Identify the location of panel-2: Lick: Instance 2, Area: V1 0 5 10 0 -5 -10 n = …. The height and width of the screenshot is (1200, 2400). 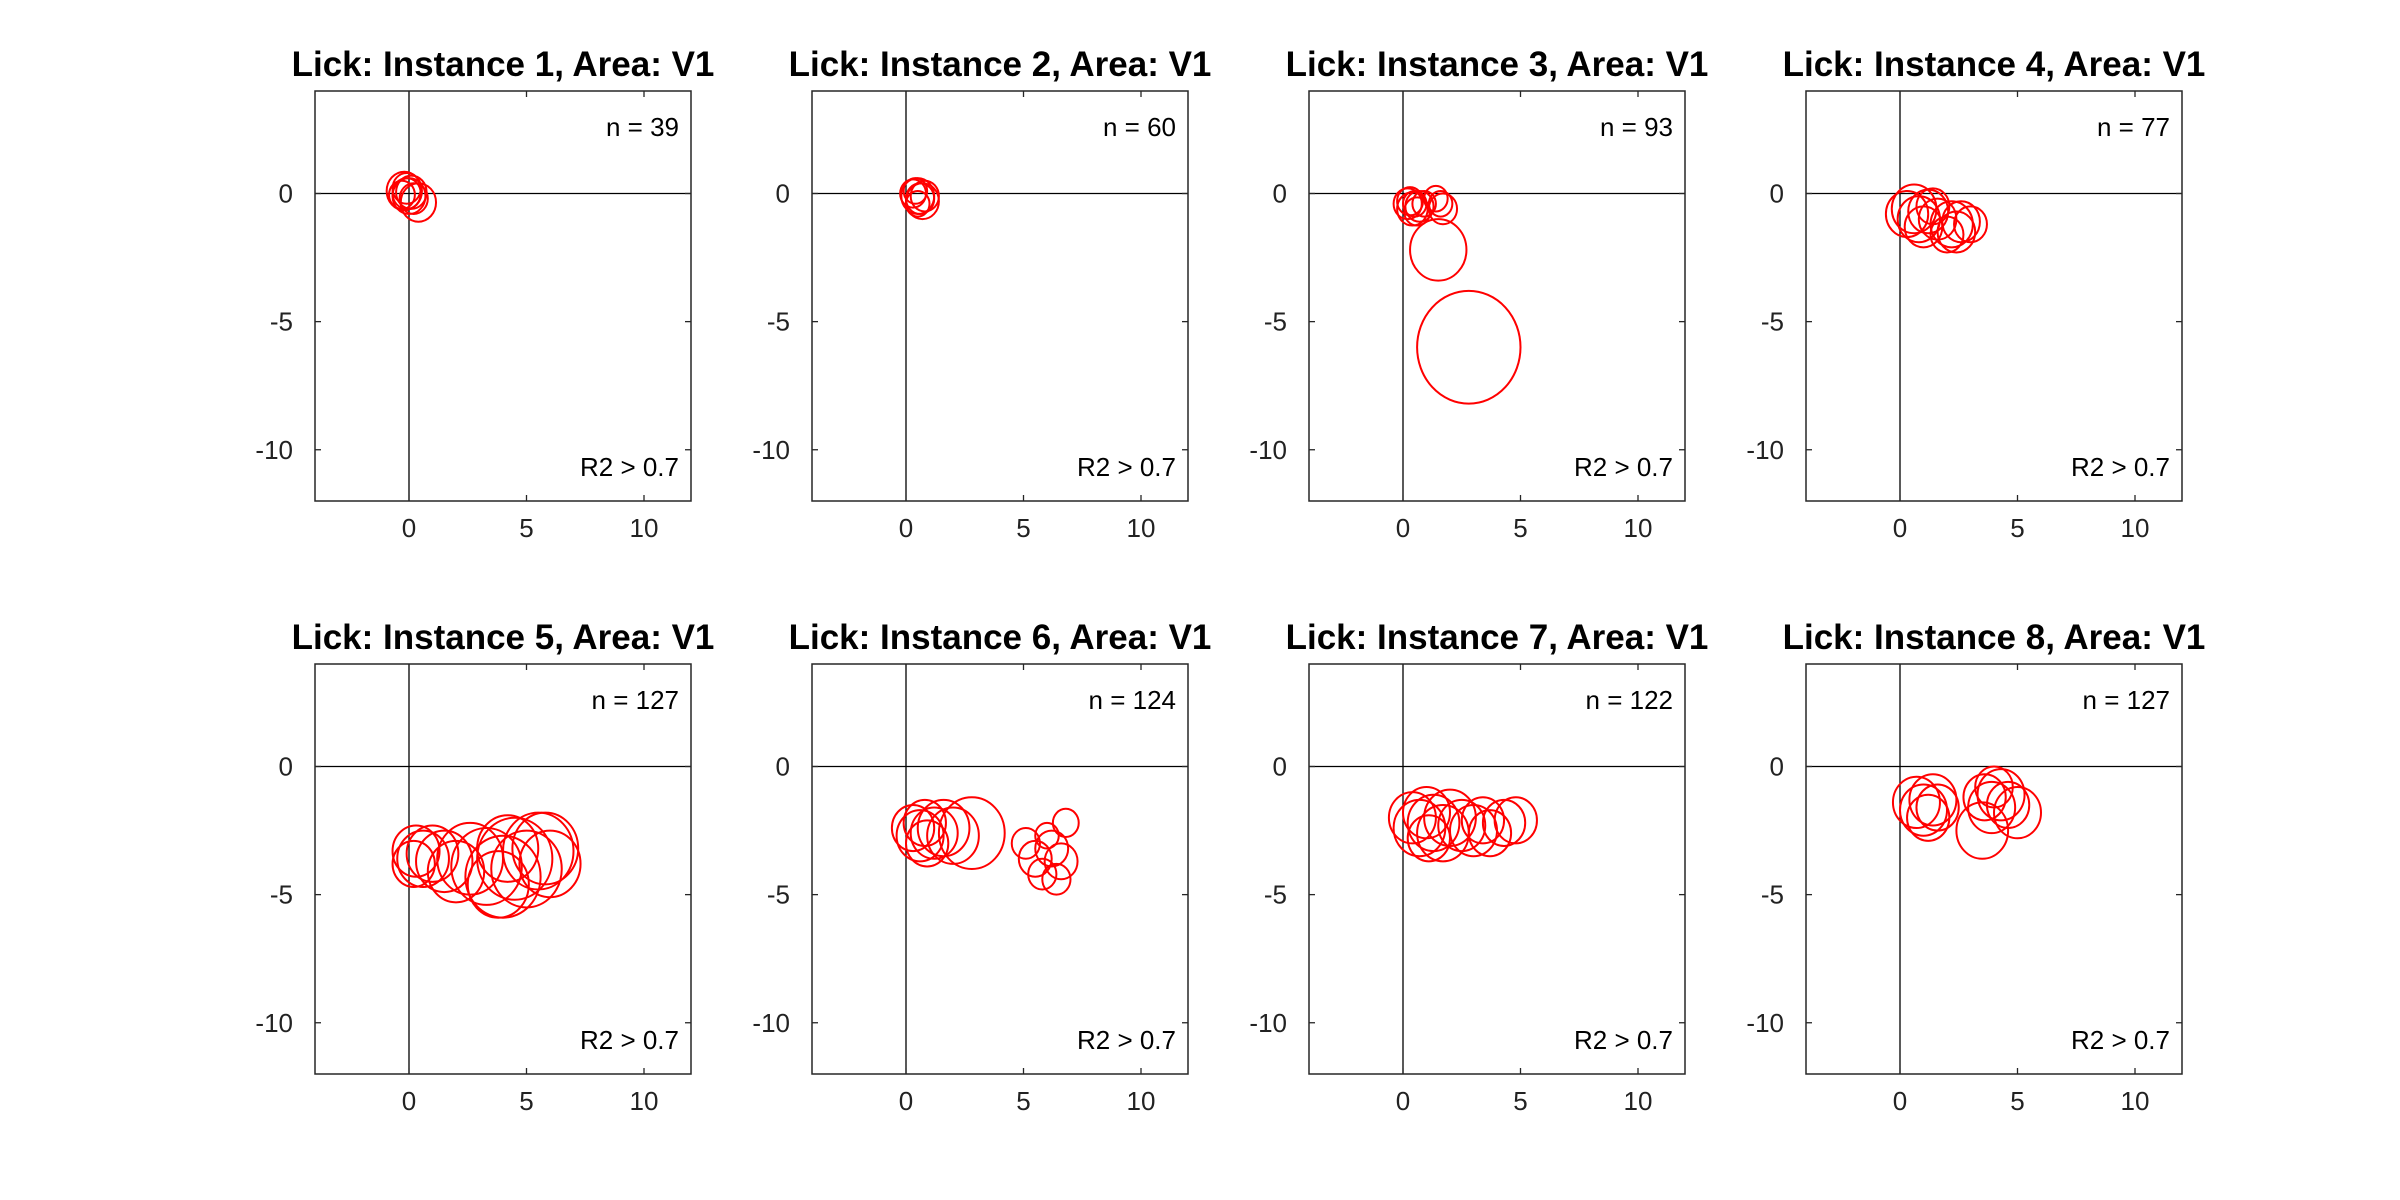
(981, 294).